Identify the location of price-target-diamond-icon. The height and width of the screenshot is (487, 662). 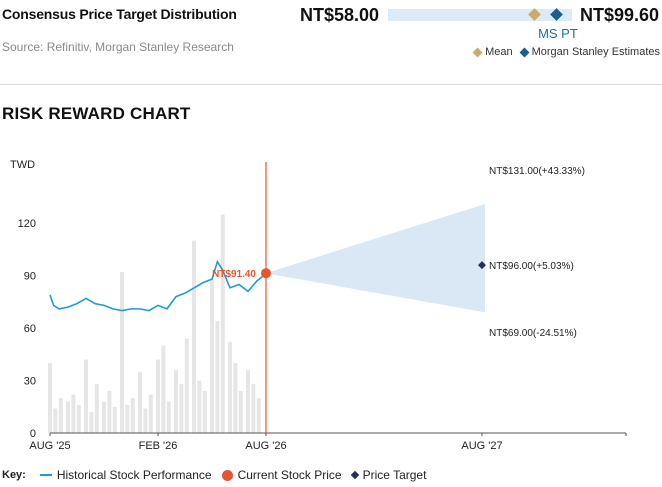
(354, 475).